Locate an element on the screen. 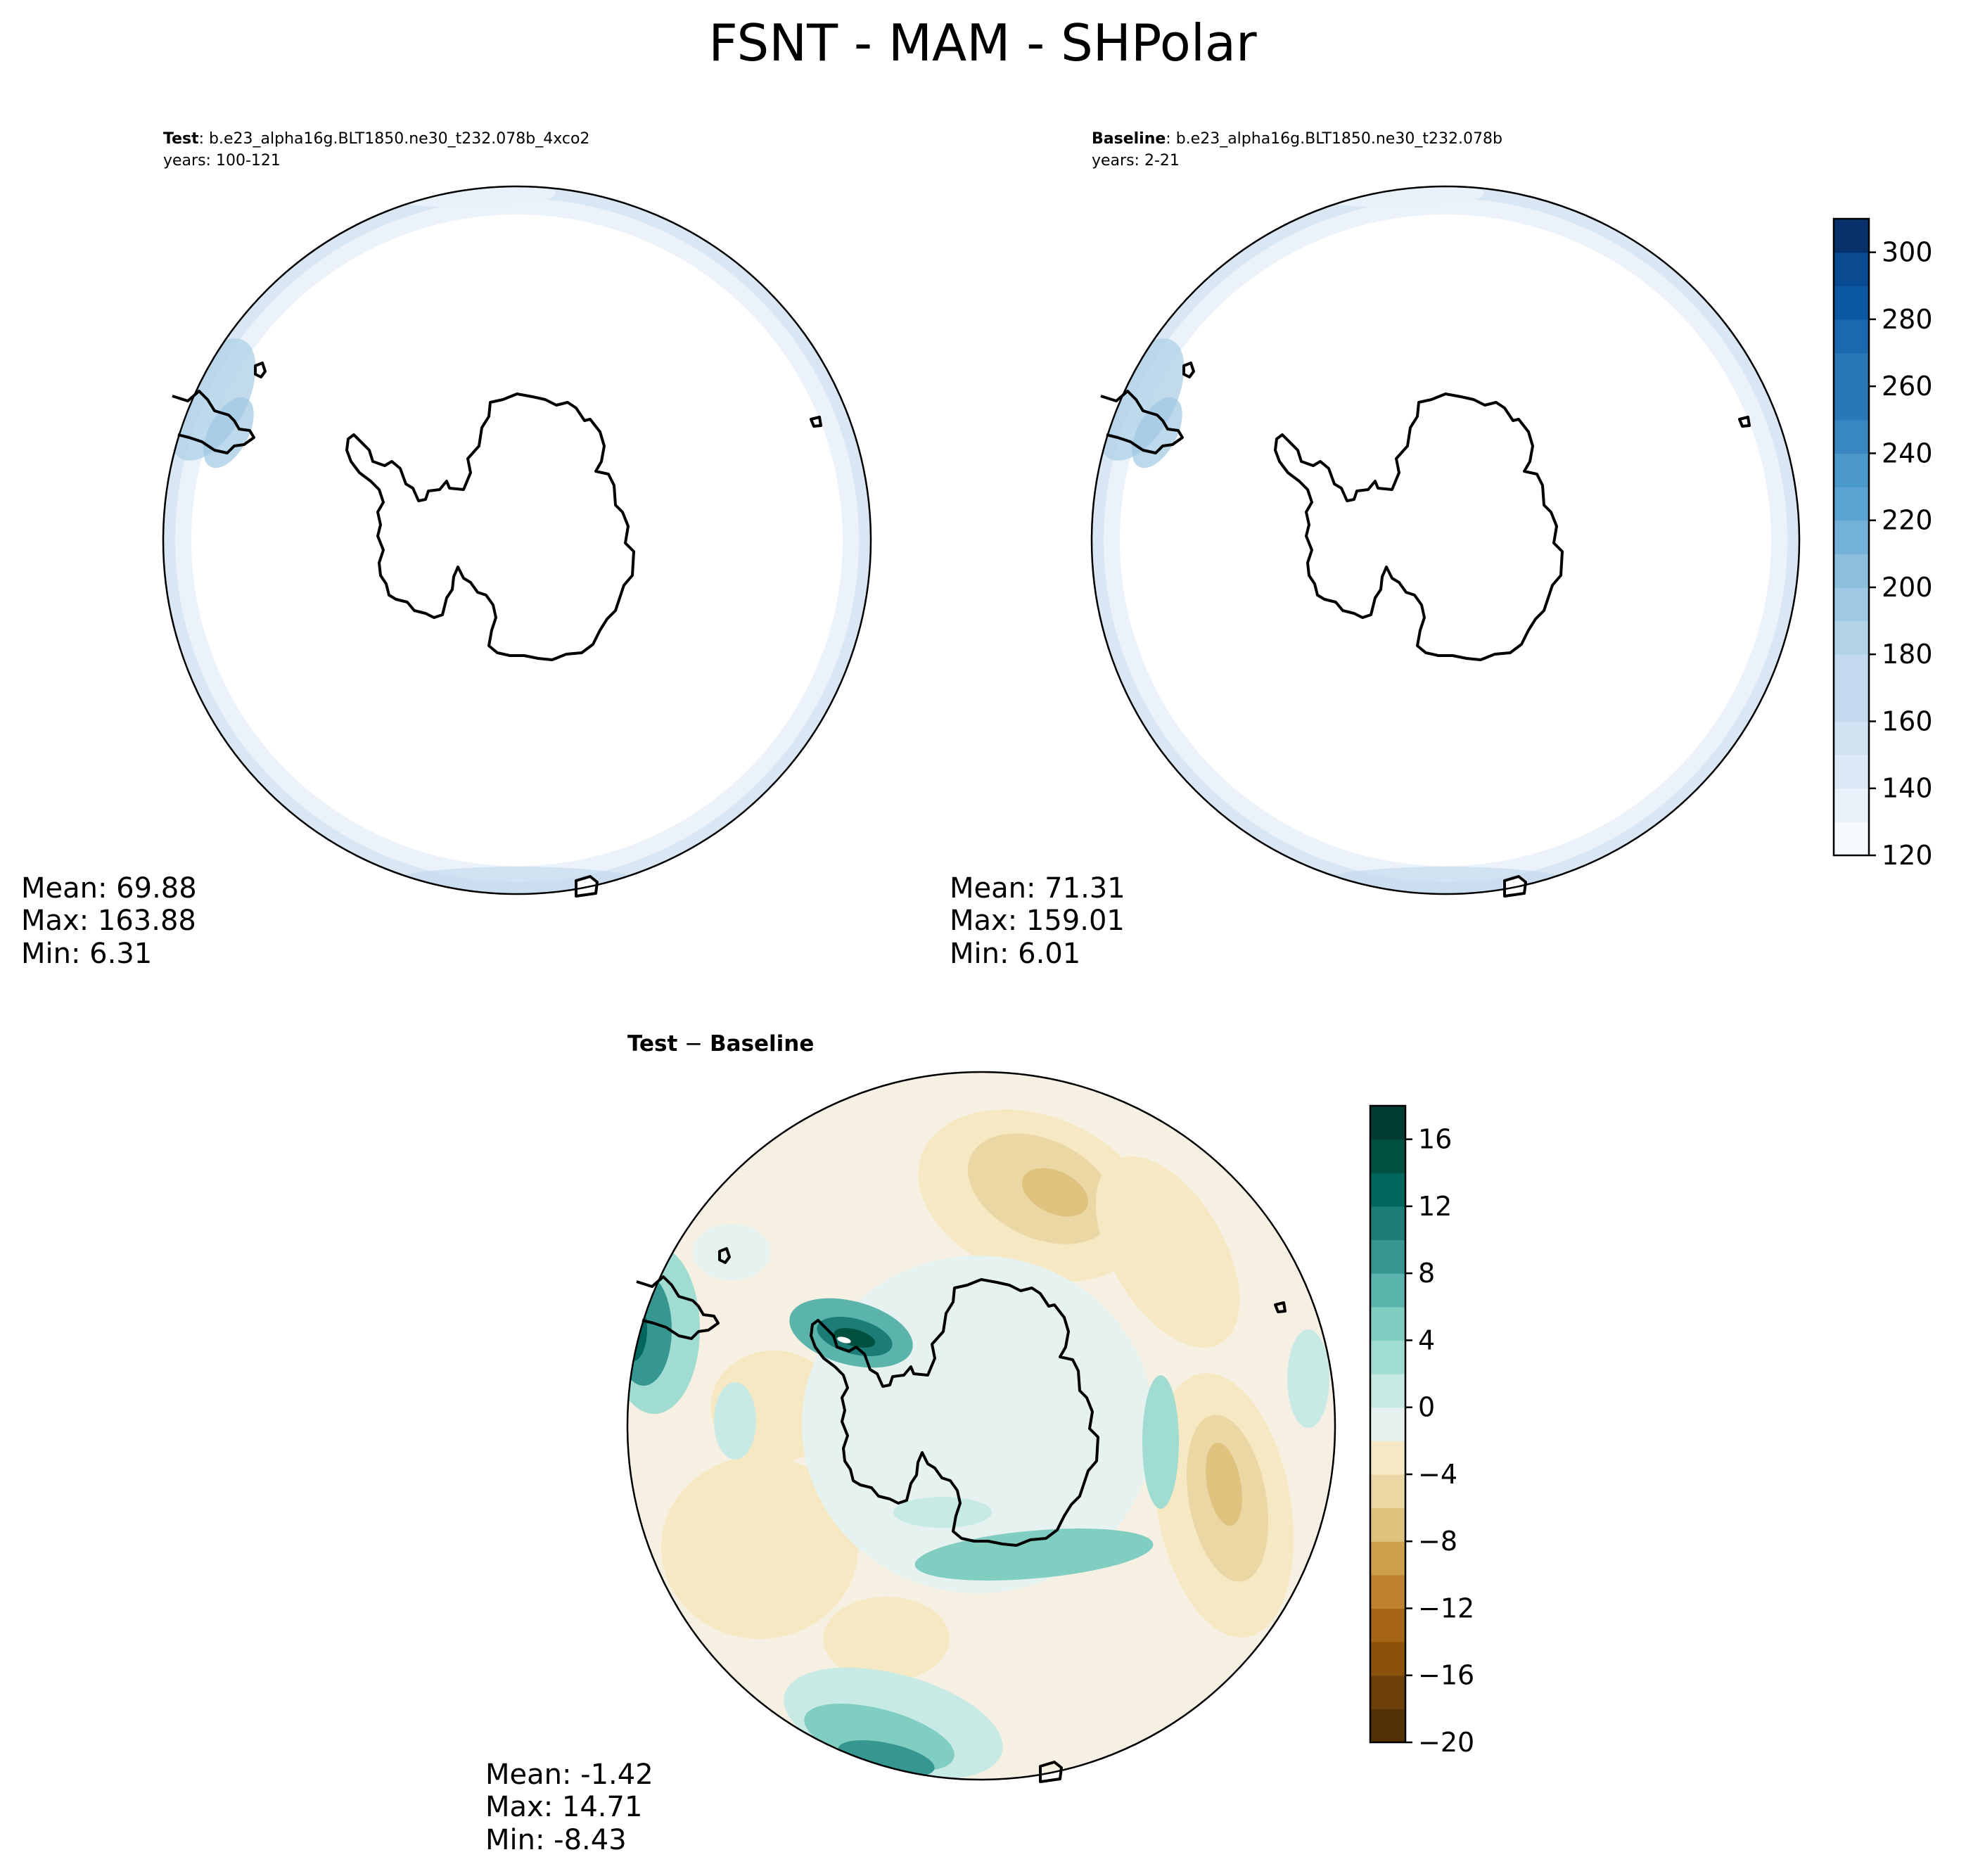 The height and width of the screenshot is (1876, 1966). field-colorbar-tick-label: 280 is located at coordinates (1907, 319).